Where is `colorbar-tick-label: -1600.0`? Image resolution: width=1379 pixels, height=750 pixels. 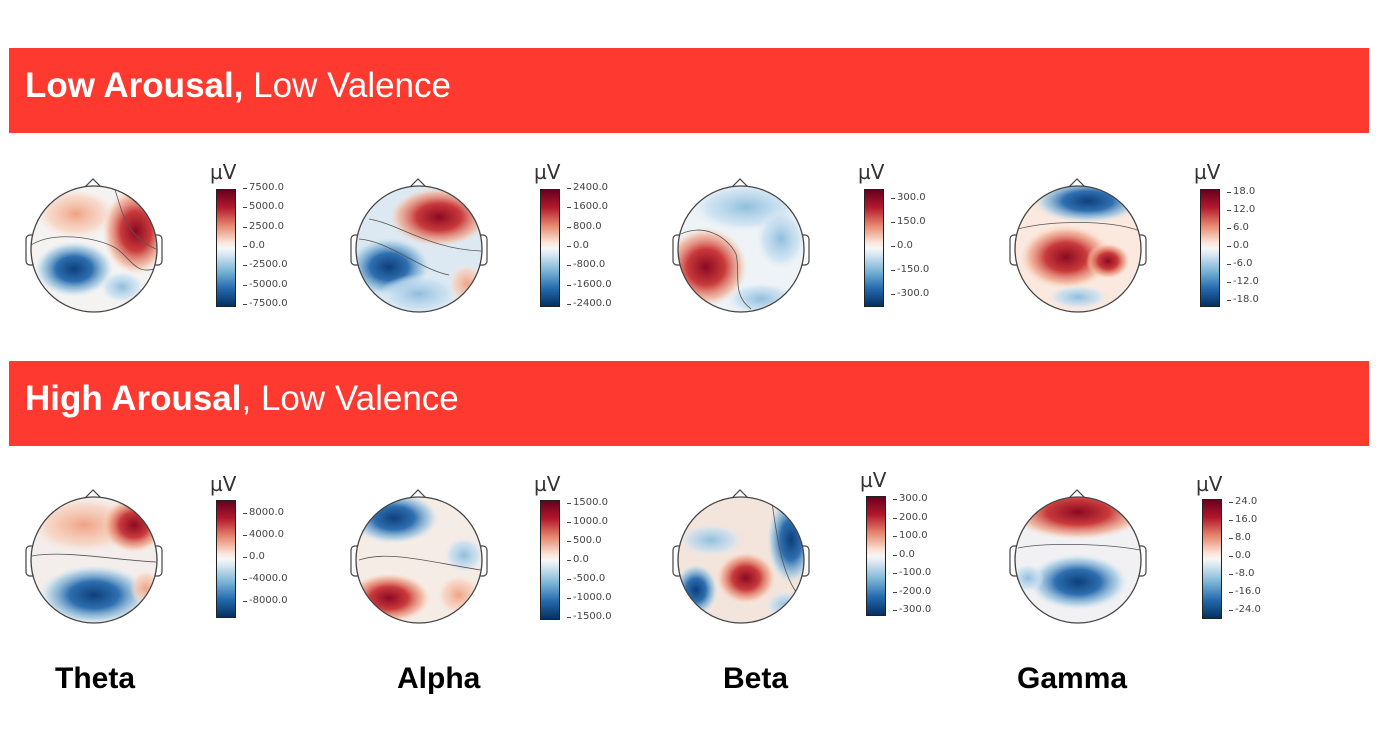
colorbar-tick-label: -1600.0 is located at coordinates (589, 284).